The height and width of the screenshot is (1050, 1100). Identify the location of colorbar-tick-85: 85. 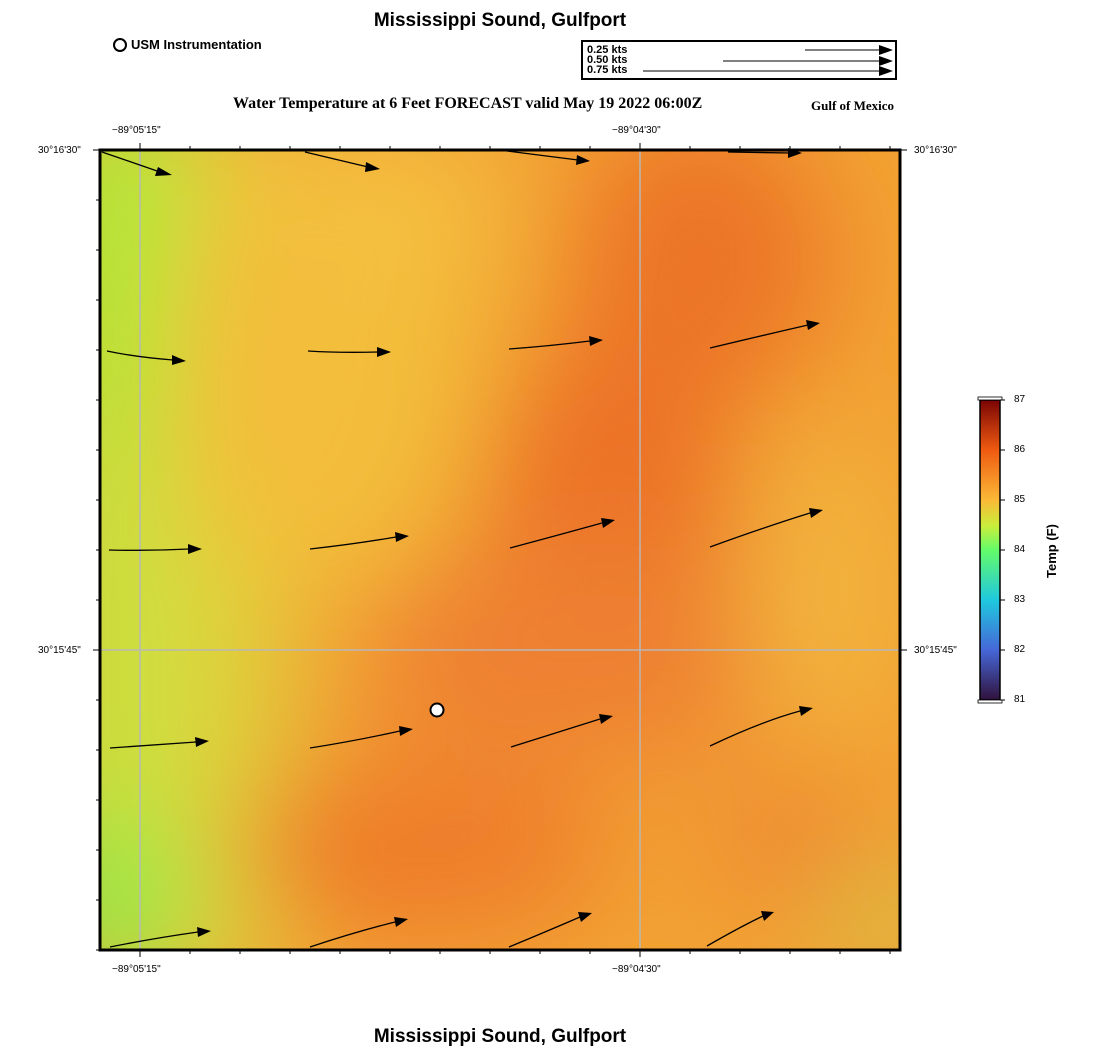
(1020, 499).